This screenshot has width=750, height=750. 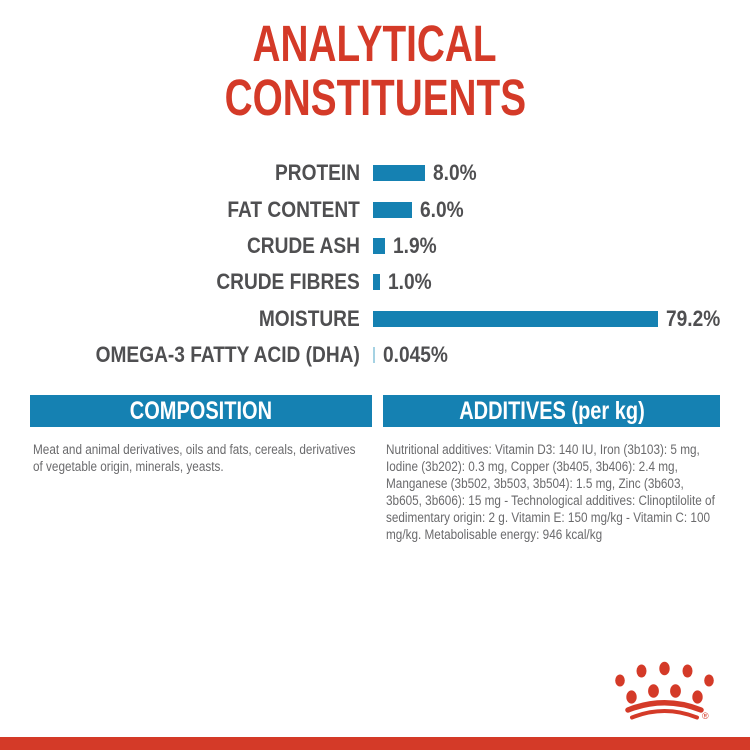 I want to click on composition-header: COMPOSITION, so click(x=201, y=411).